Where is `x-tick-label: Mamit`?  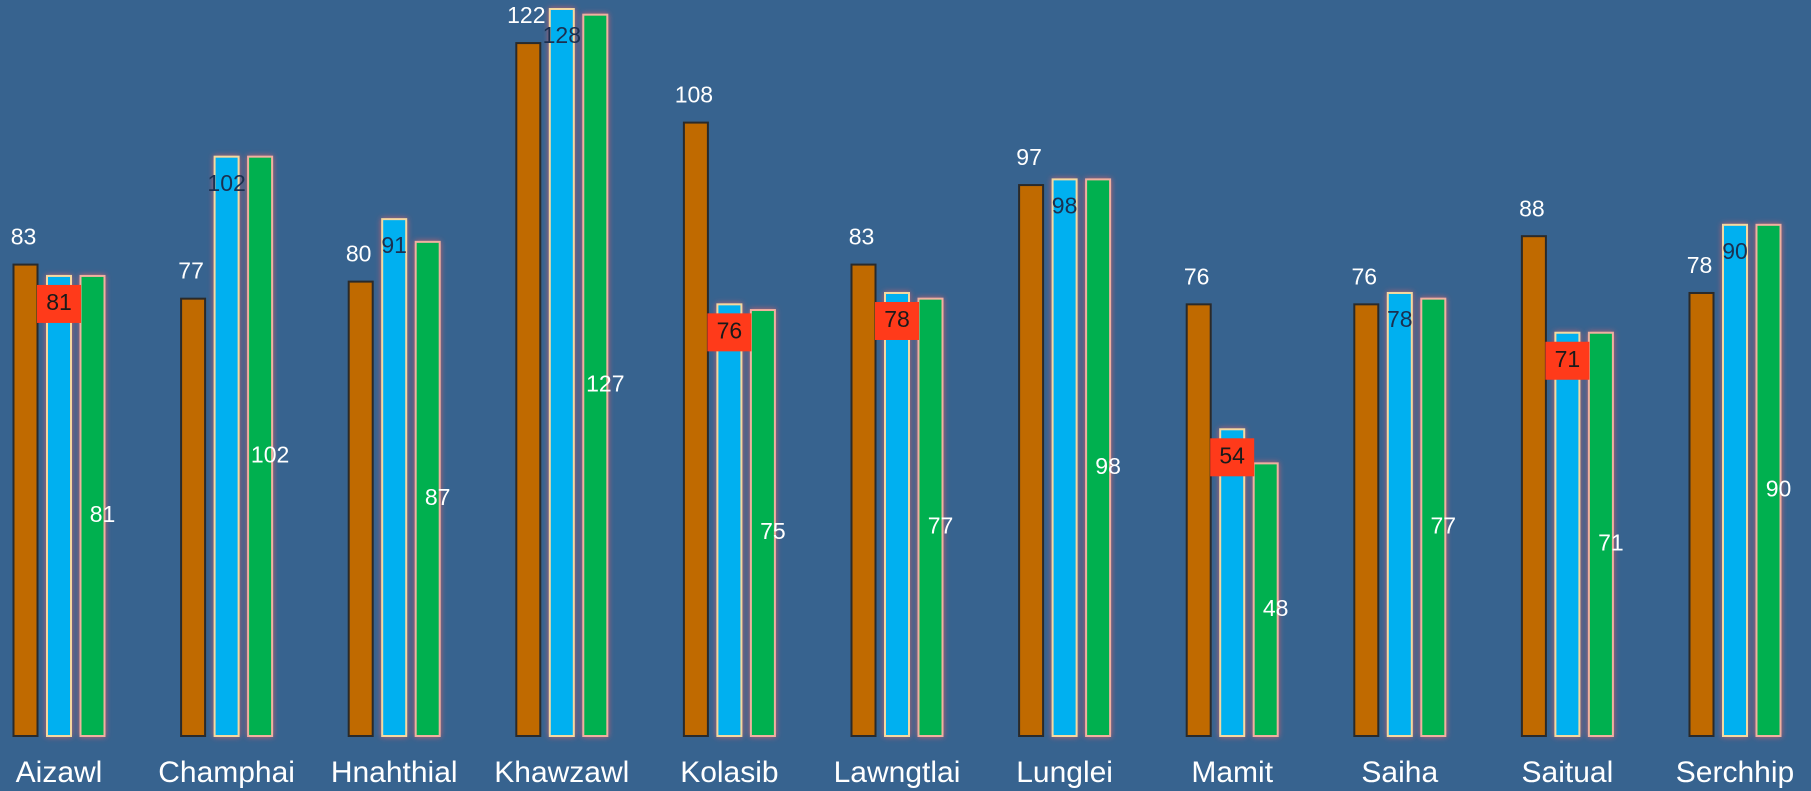 x-tick-label: Mamit is located at coordinates (1232, 772).